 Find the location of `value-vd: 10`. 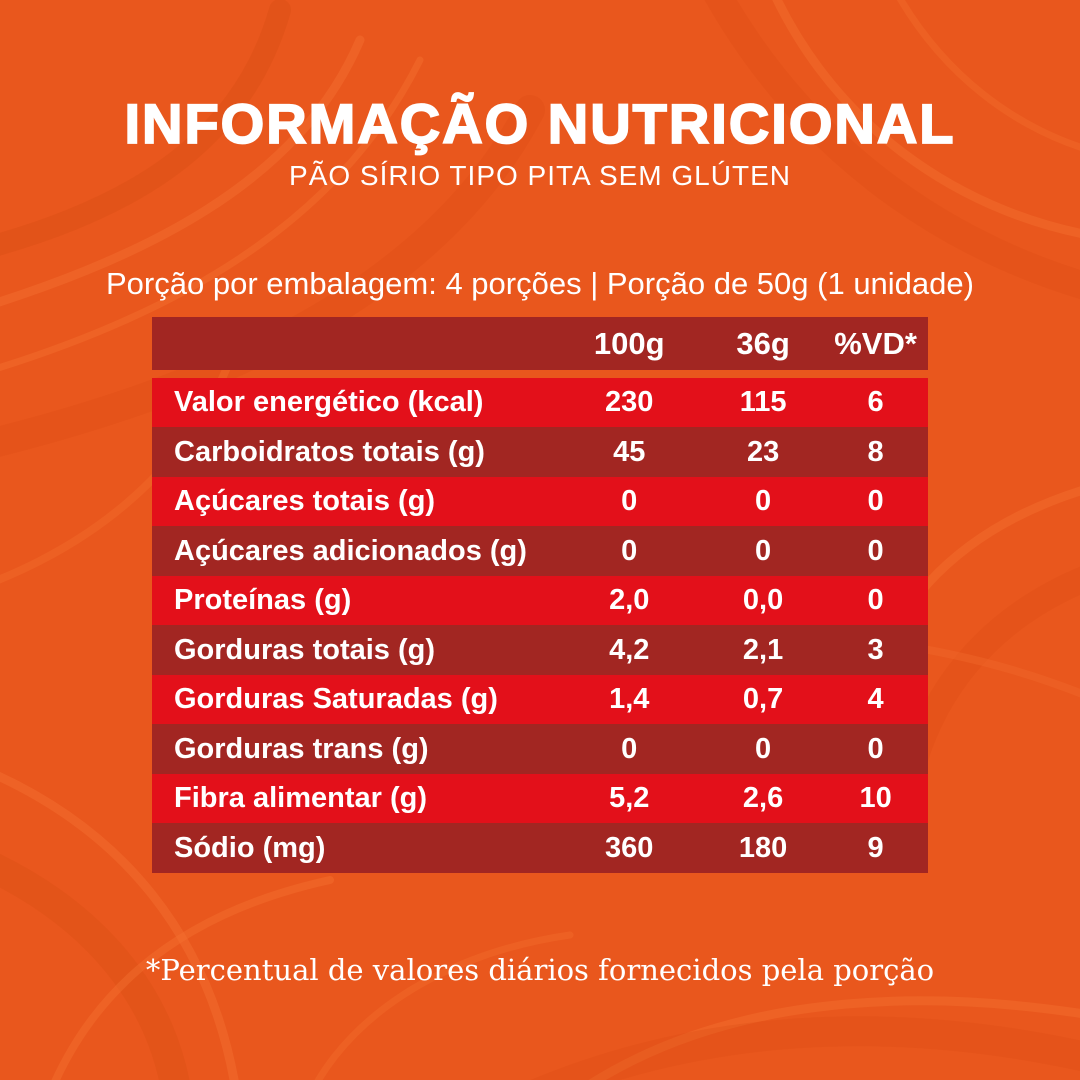

value-vd: 10 is located at coordinates (875, 798).